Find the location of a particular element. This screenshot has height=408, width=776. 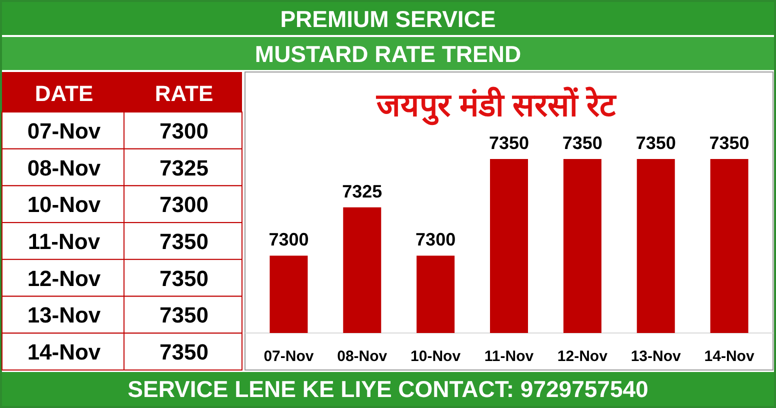

x-tick-label: 13-Nov is located at coordinates (656, 356).